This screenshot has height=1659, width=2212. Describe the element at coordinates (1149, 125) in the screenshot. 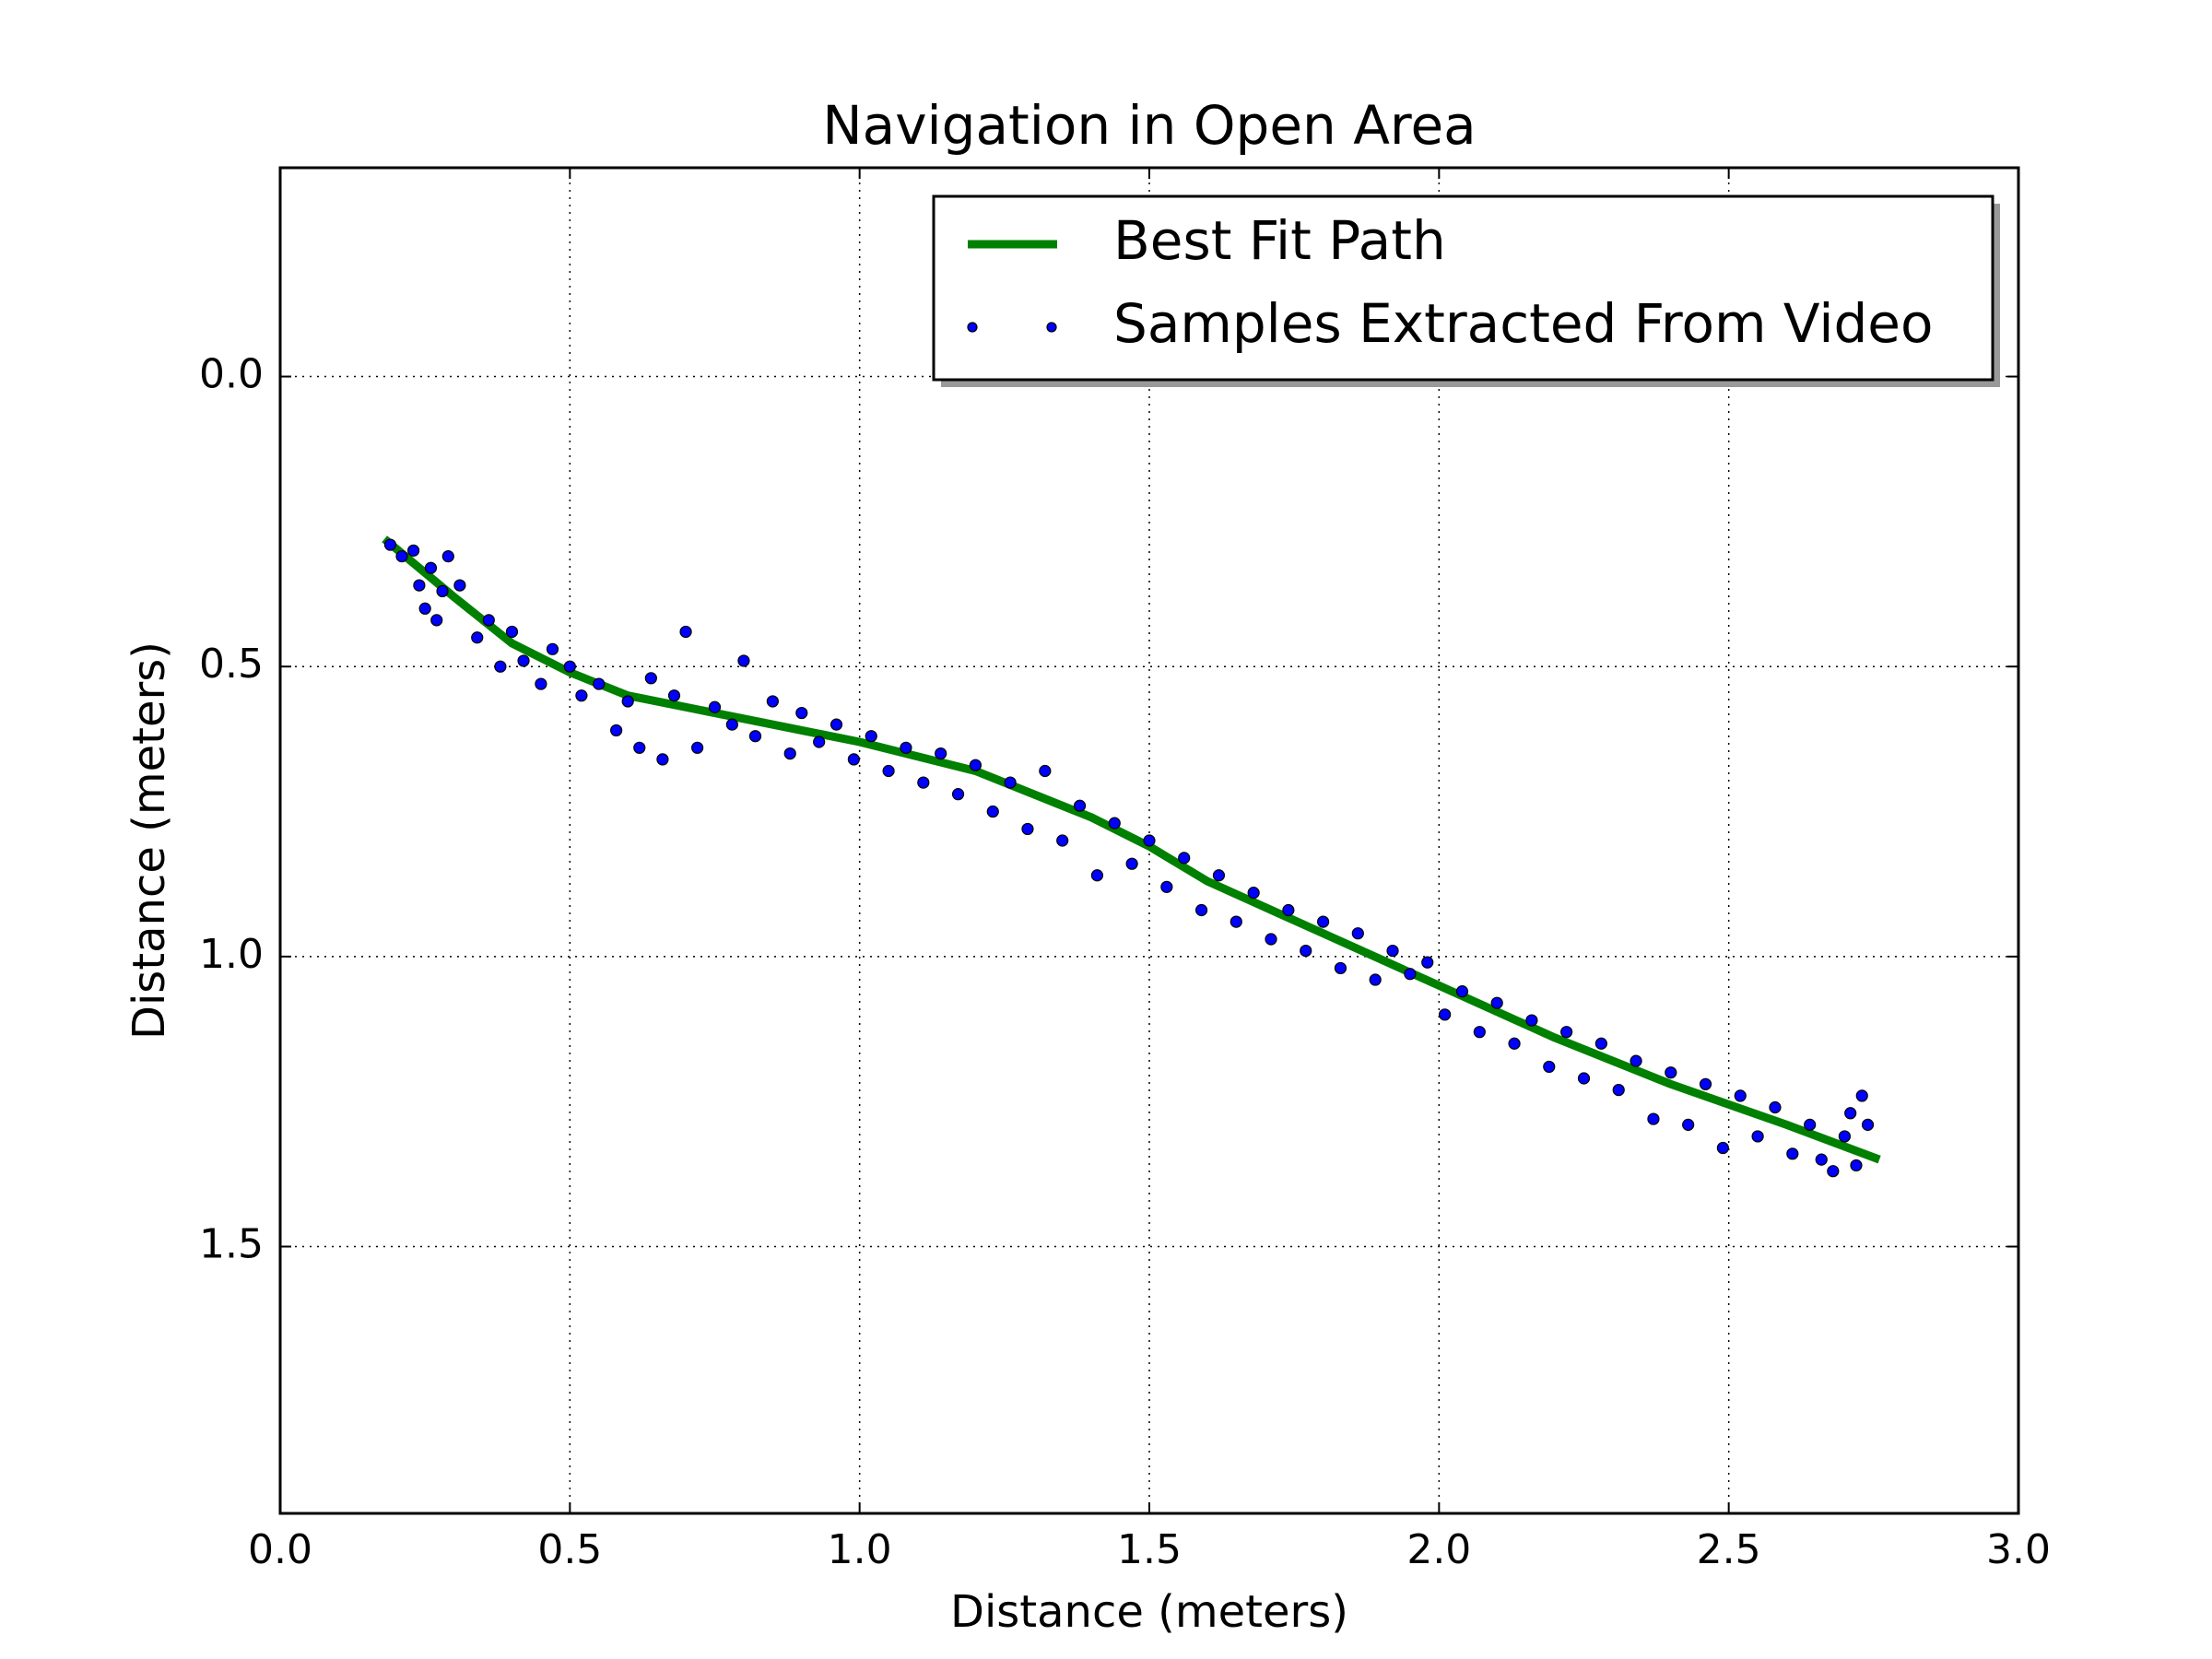

I see `chart-title: Navigation in Open Area` at that location.